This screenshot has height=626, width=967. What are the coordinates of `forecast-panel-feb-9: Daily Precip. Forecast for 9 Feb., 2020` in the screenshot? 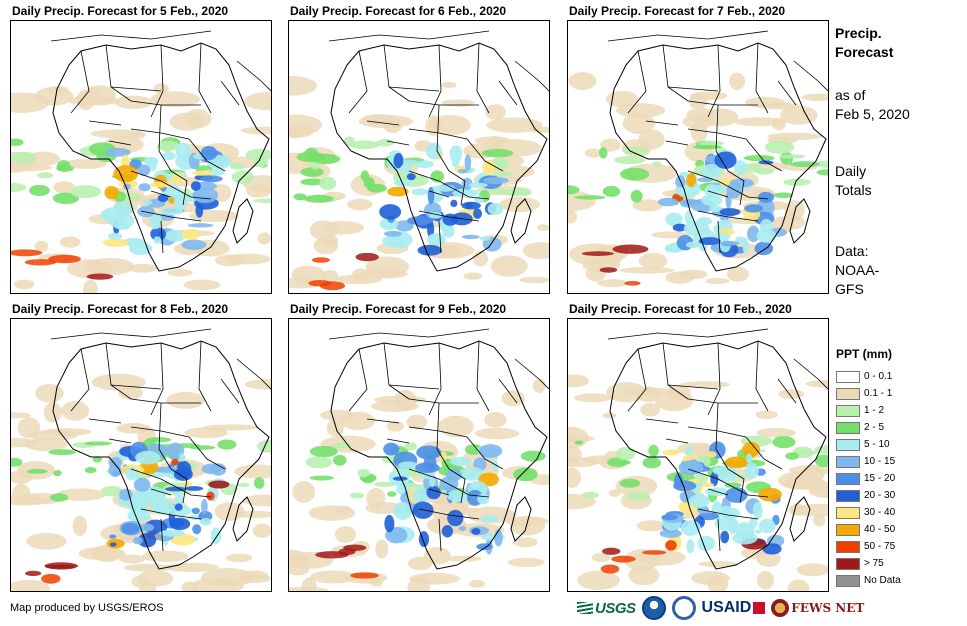 It's located at (419, 448).